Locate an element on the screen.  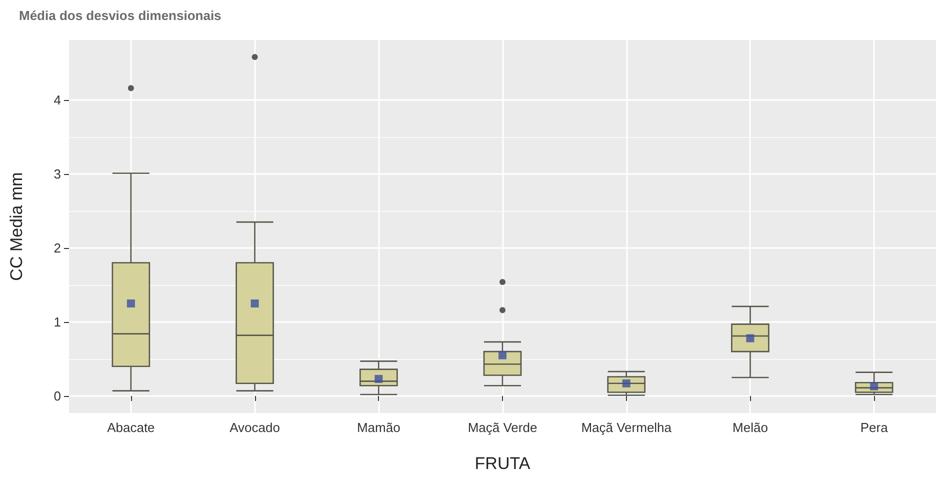
y-tick-label: 2 is located at coordinates (57, 248).